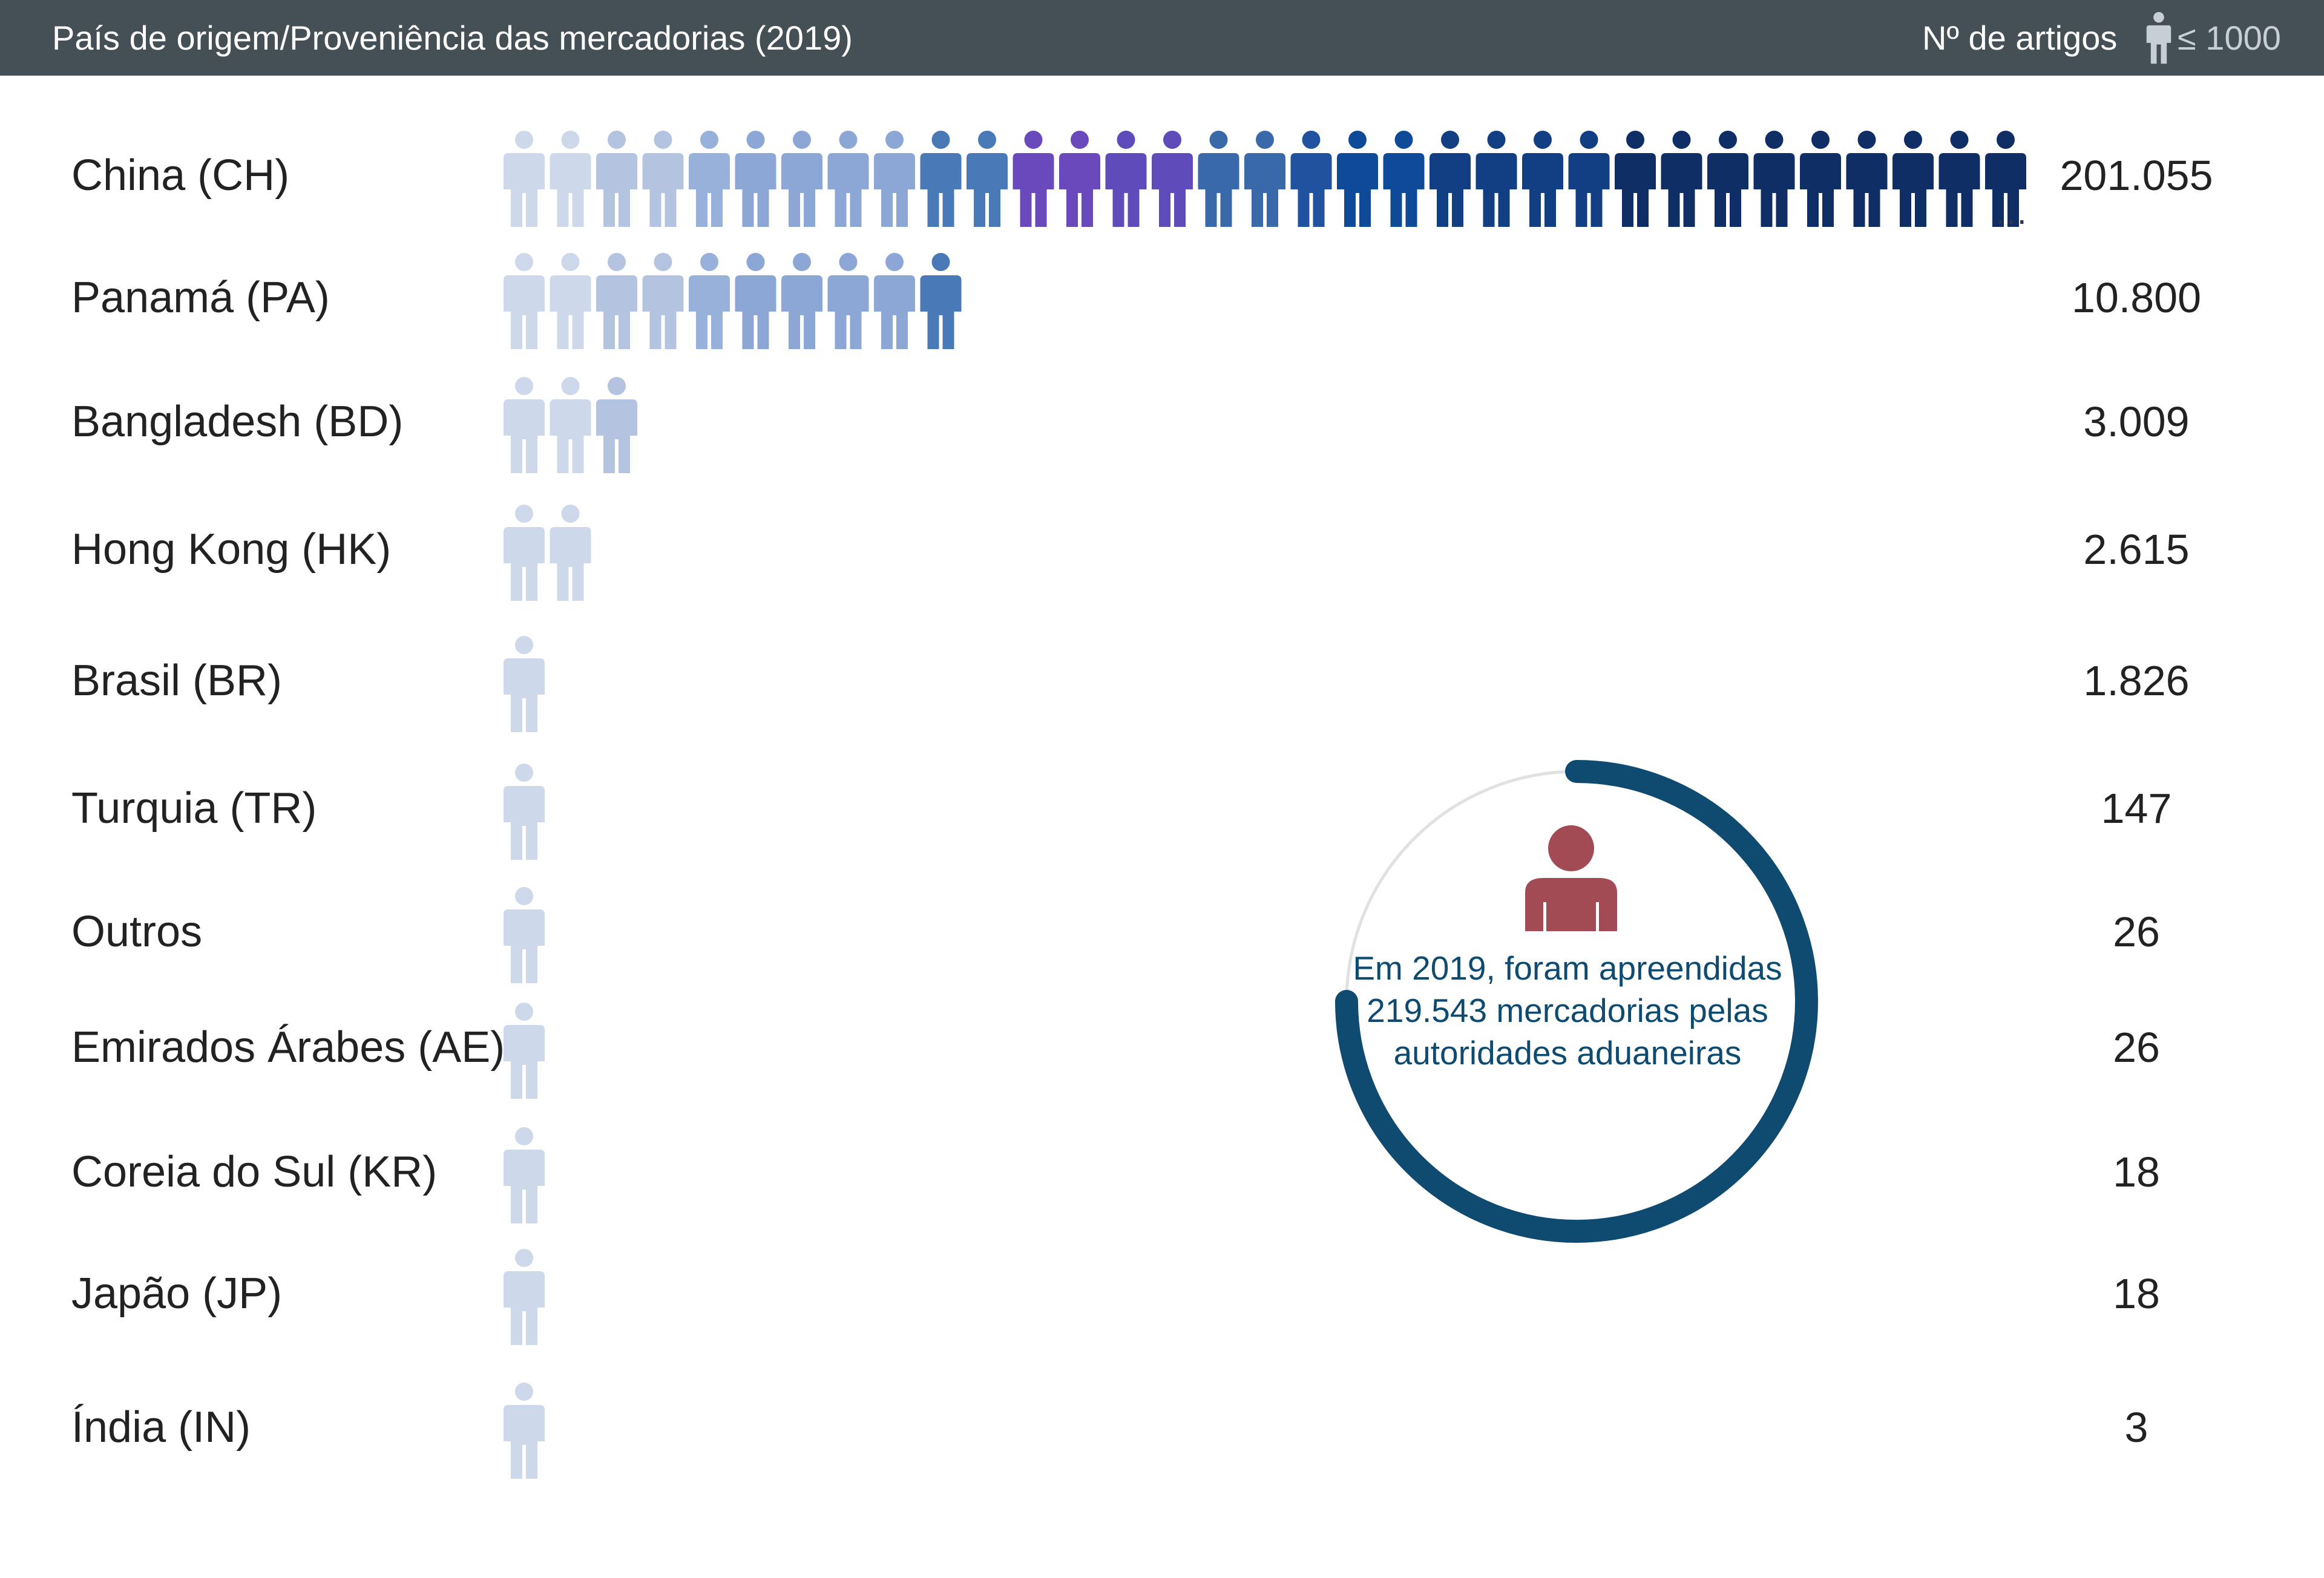 The height and width of the screenshot is (1578, 2324). I want to click on category-label: Panamá (PA), so click(200, 297).